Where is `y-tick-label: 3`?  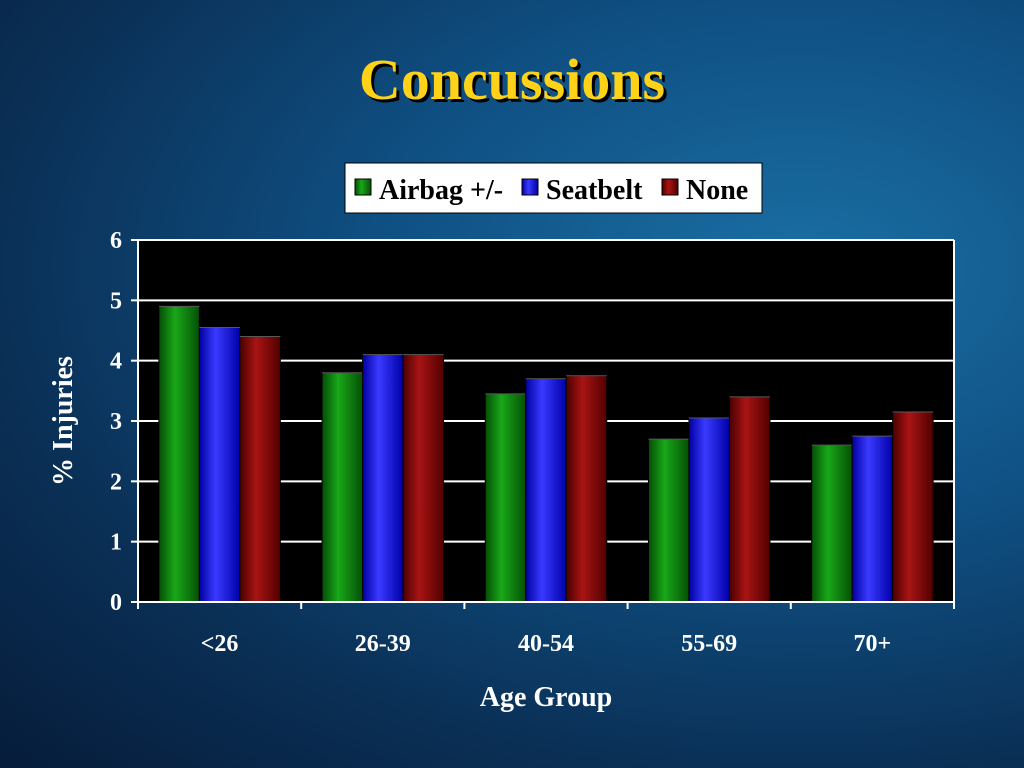 y-tick-label: 3 is located at coordinates (116, 422).